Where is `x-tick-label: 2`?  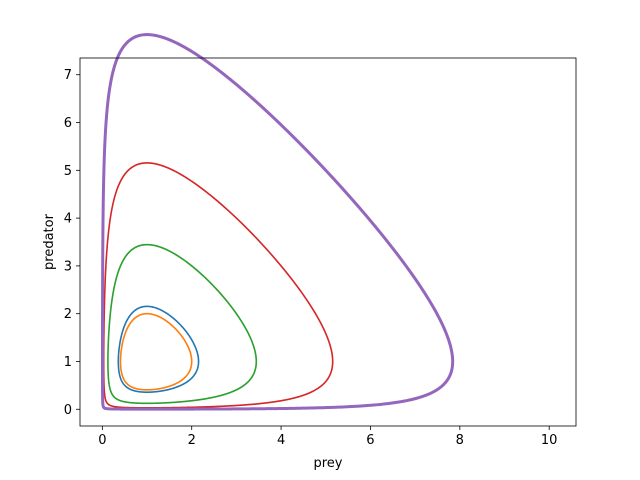
x-tick-label: 2 is located at coordinates (192, 440).